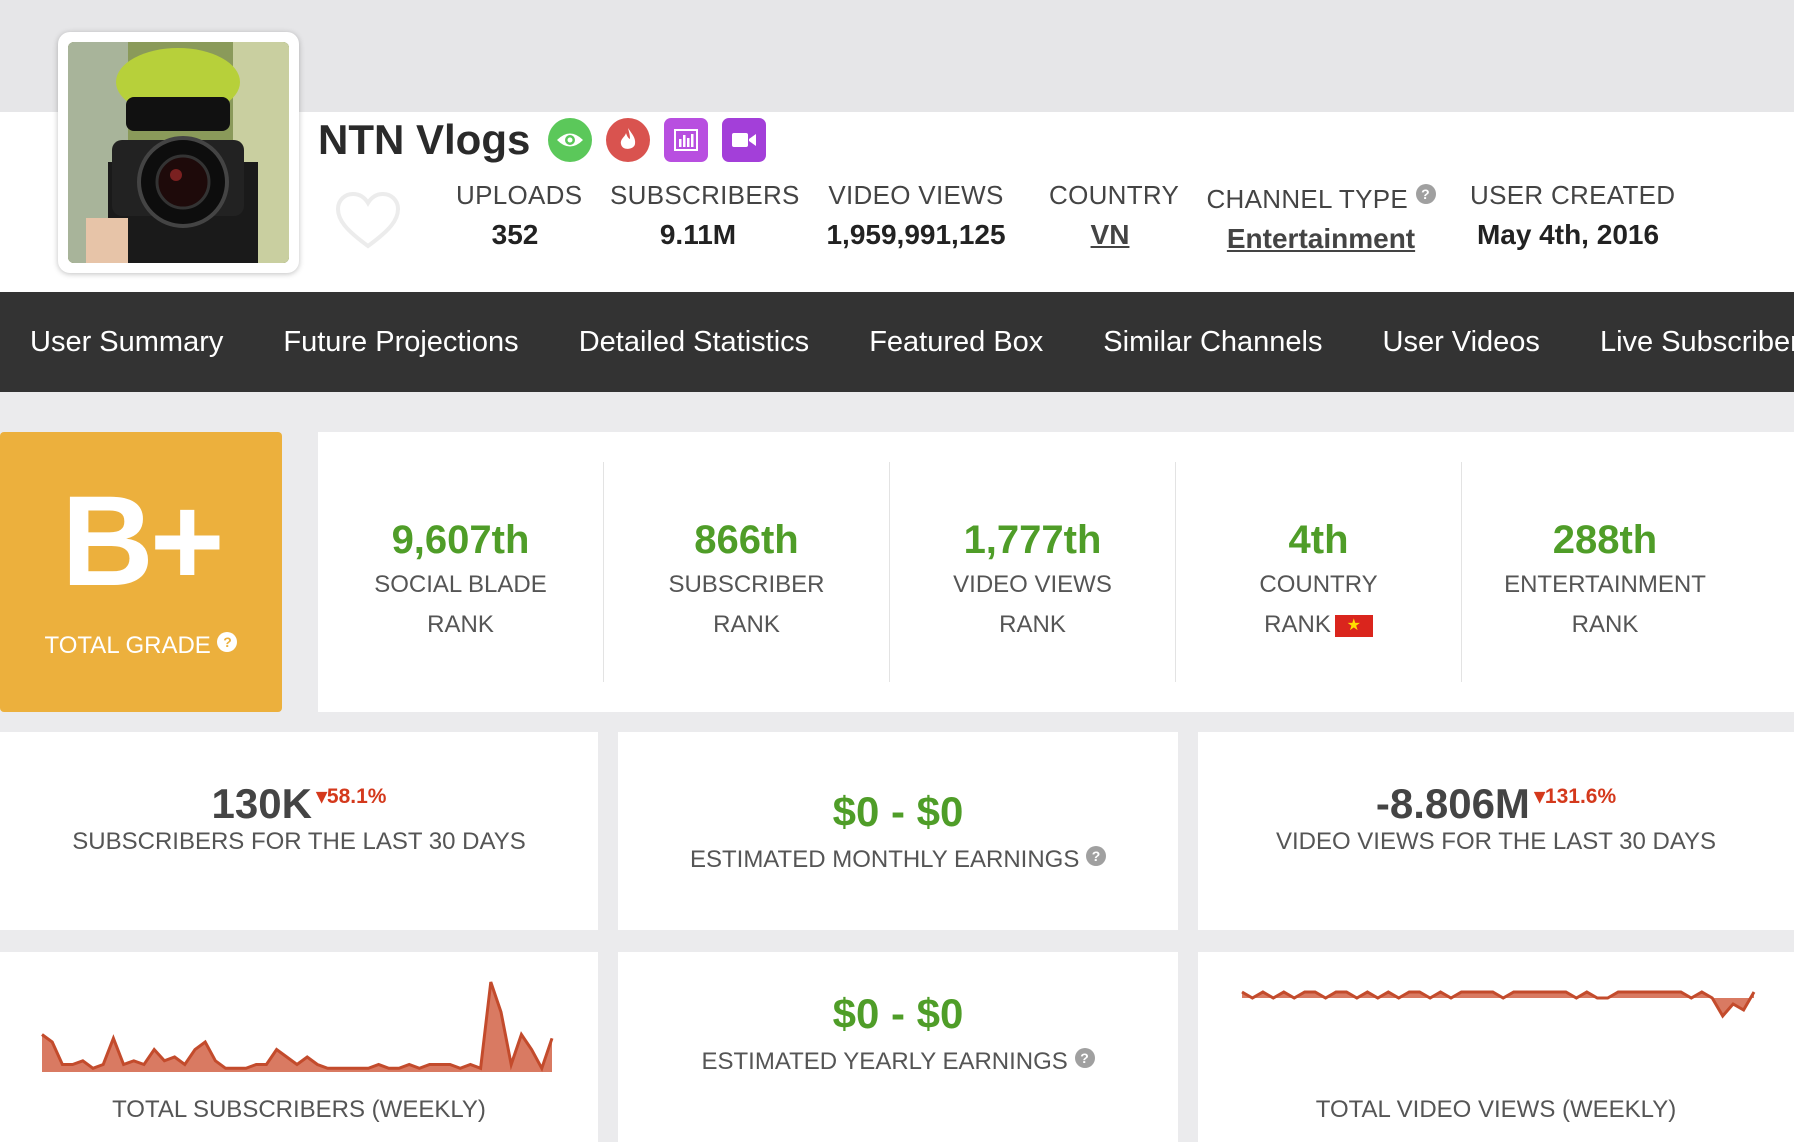 Image resolution: width=1794 pixels, height=1142 pixels. What do you see at coordinates (884, 1061) in the screenshot?
I see `yearly-earnings-label: ESTIMATED YEARLY EARNINGS` at bounding box center [884, 1061].